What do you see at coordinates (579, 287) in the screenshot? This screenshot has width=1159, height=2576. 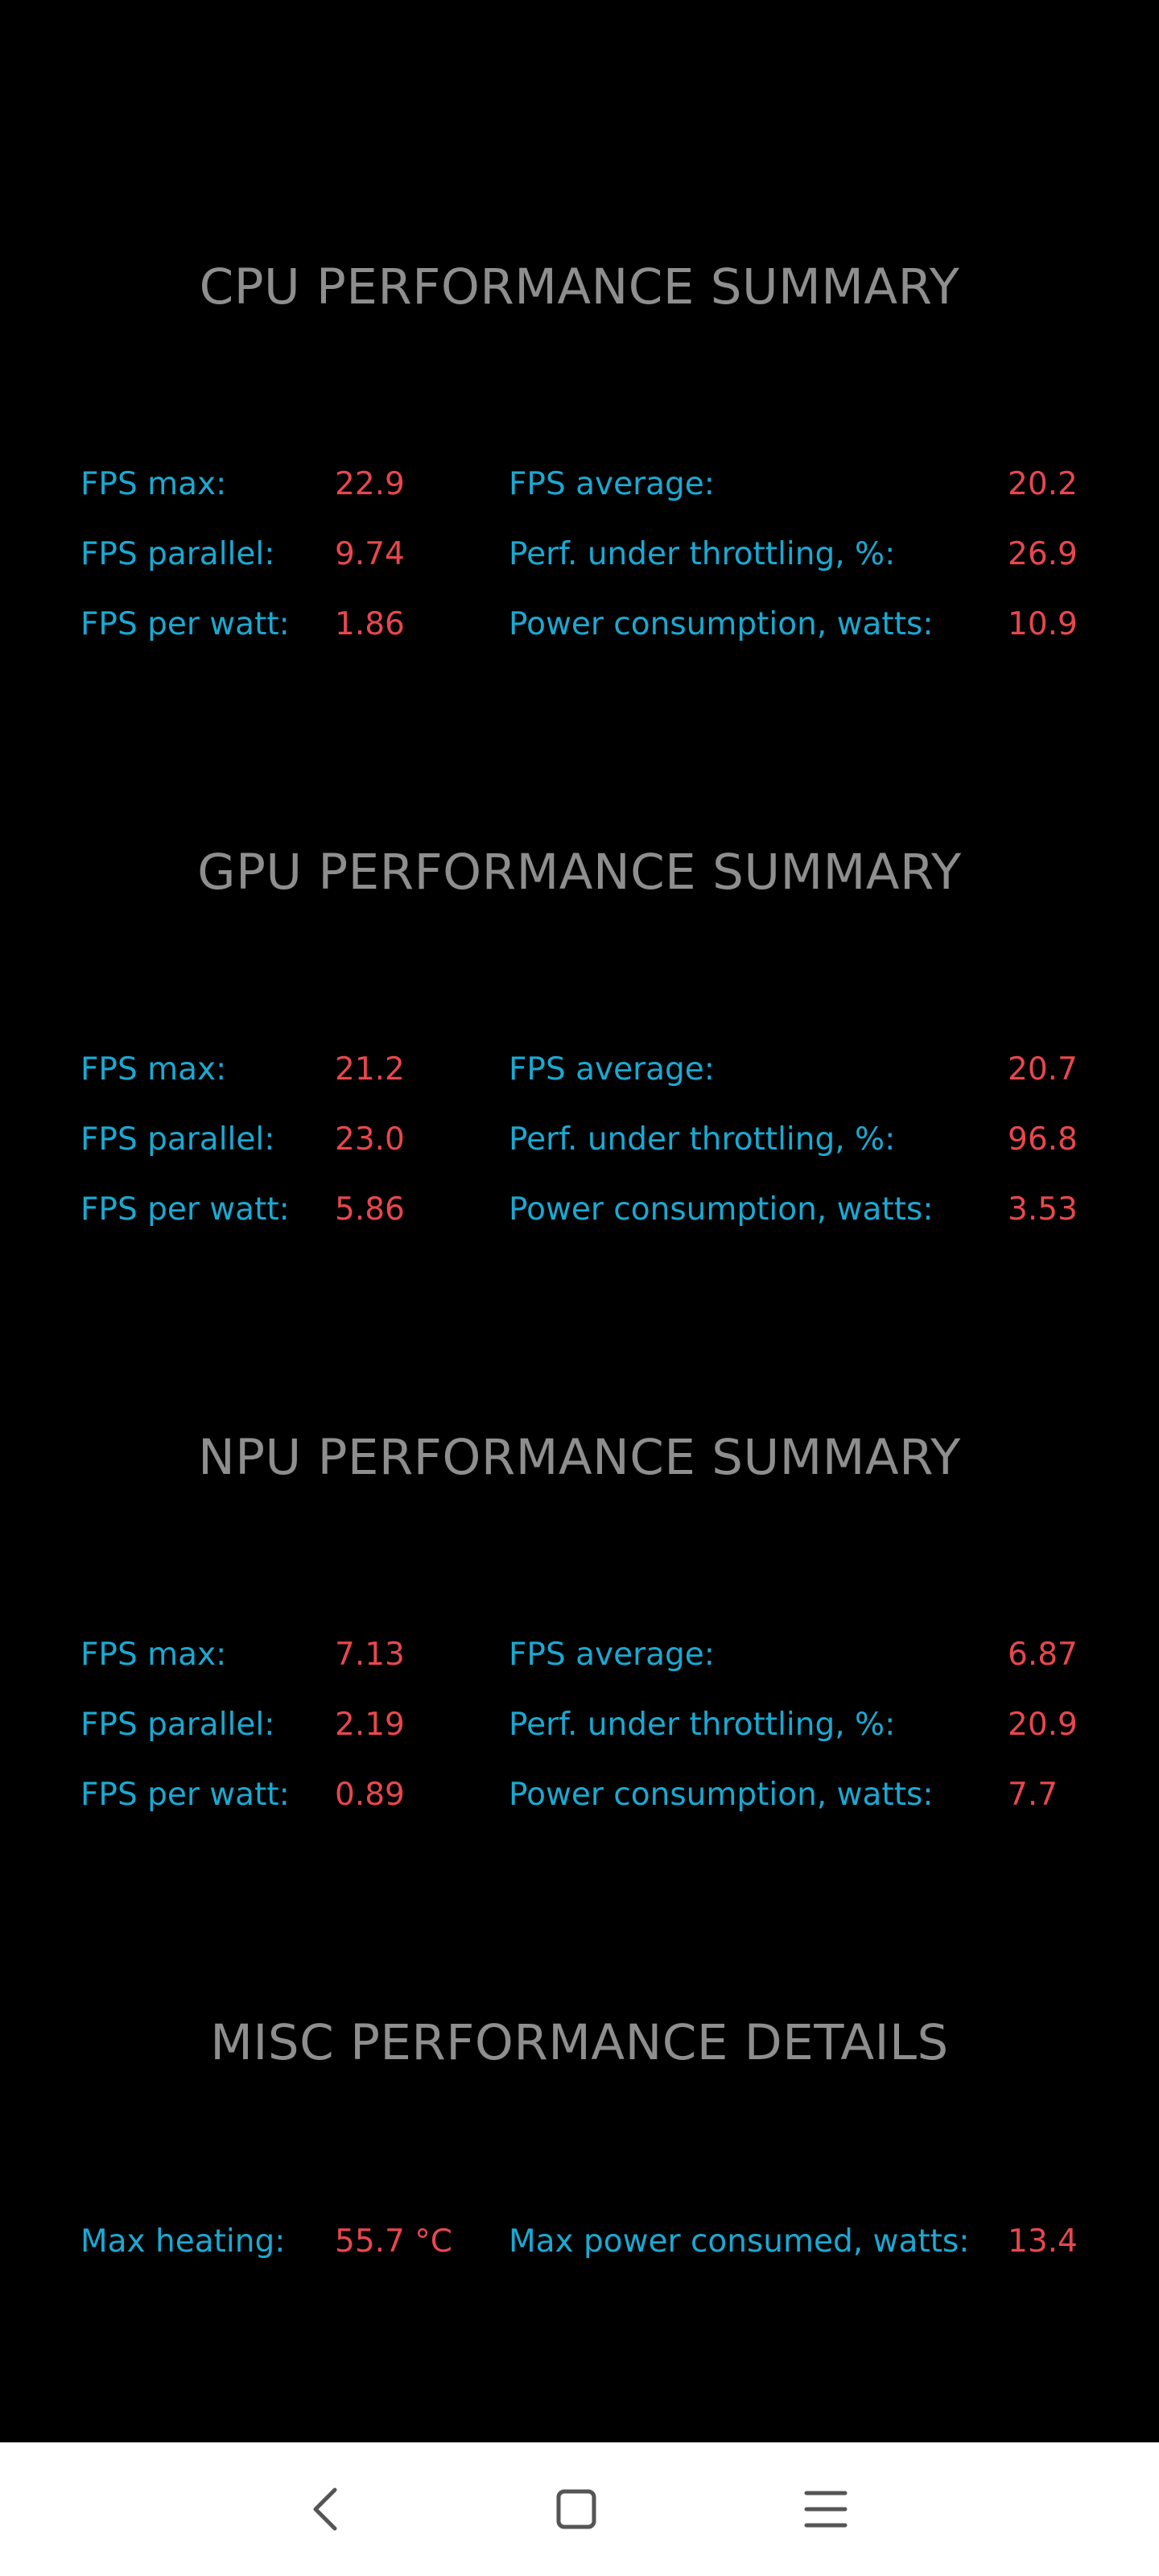 I see `cpu-section-title: CPU PERFORMANCE SUMMARY` at bounding box center [579, 287].